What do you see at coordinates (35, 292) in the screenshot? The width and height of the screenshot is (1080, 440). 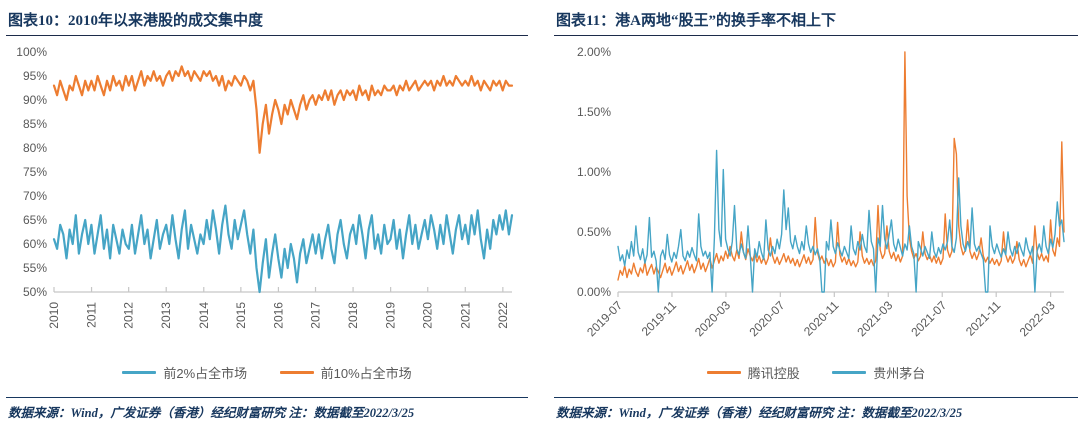 I see `svg-text: 50%` at bounding box center [35, 292].